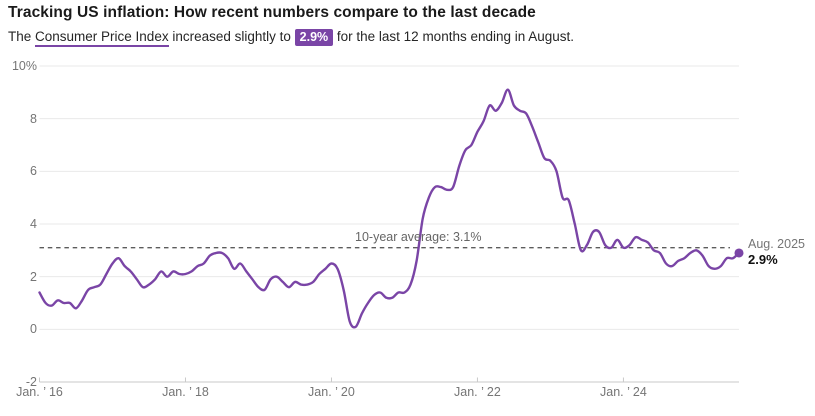 This screenshot has width=815, height=416. Describe the element at coordinates (418, 237) in the screenshot. I see `average-line-label: 10-year average: 3.1%` at that location.